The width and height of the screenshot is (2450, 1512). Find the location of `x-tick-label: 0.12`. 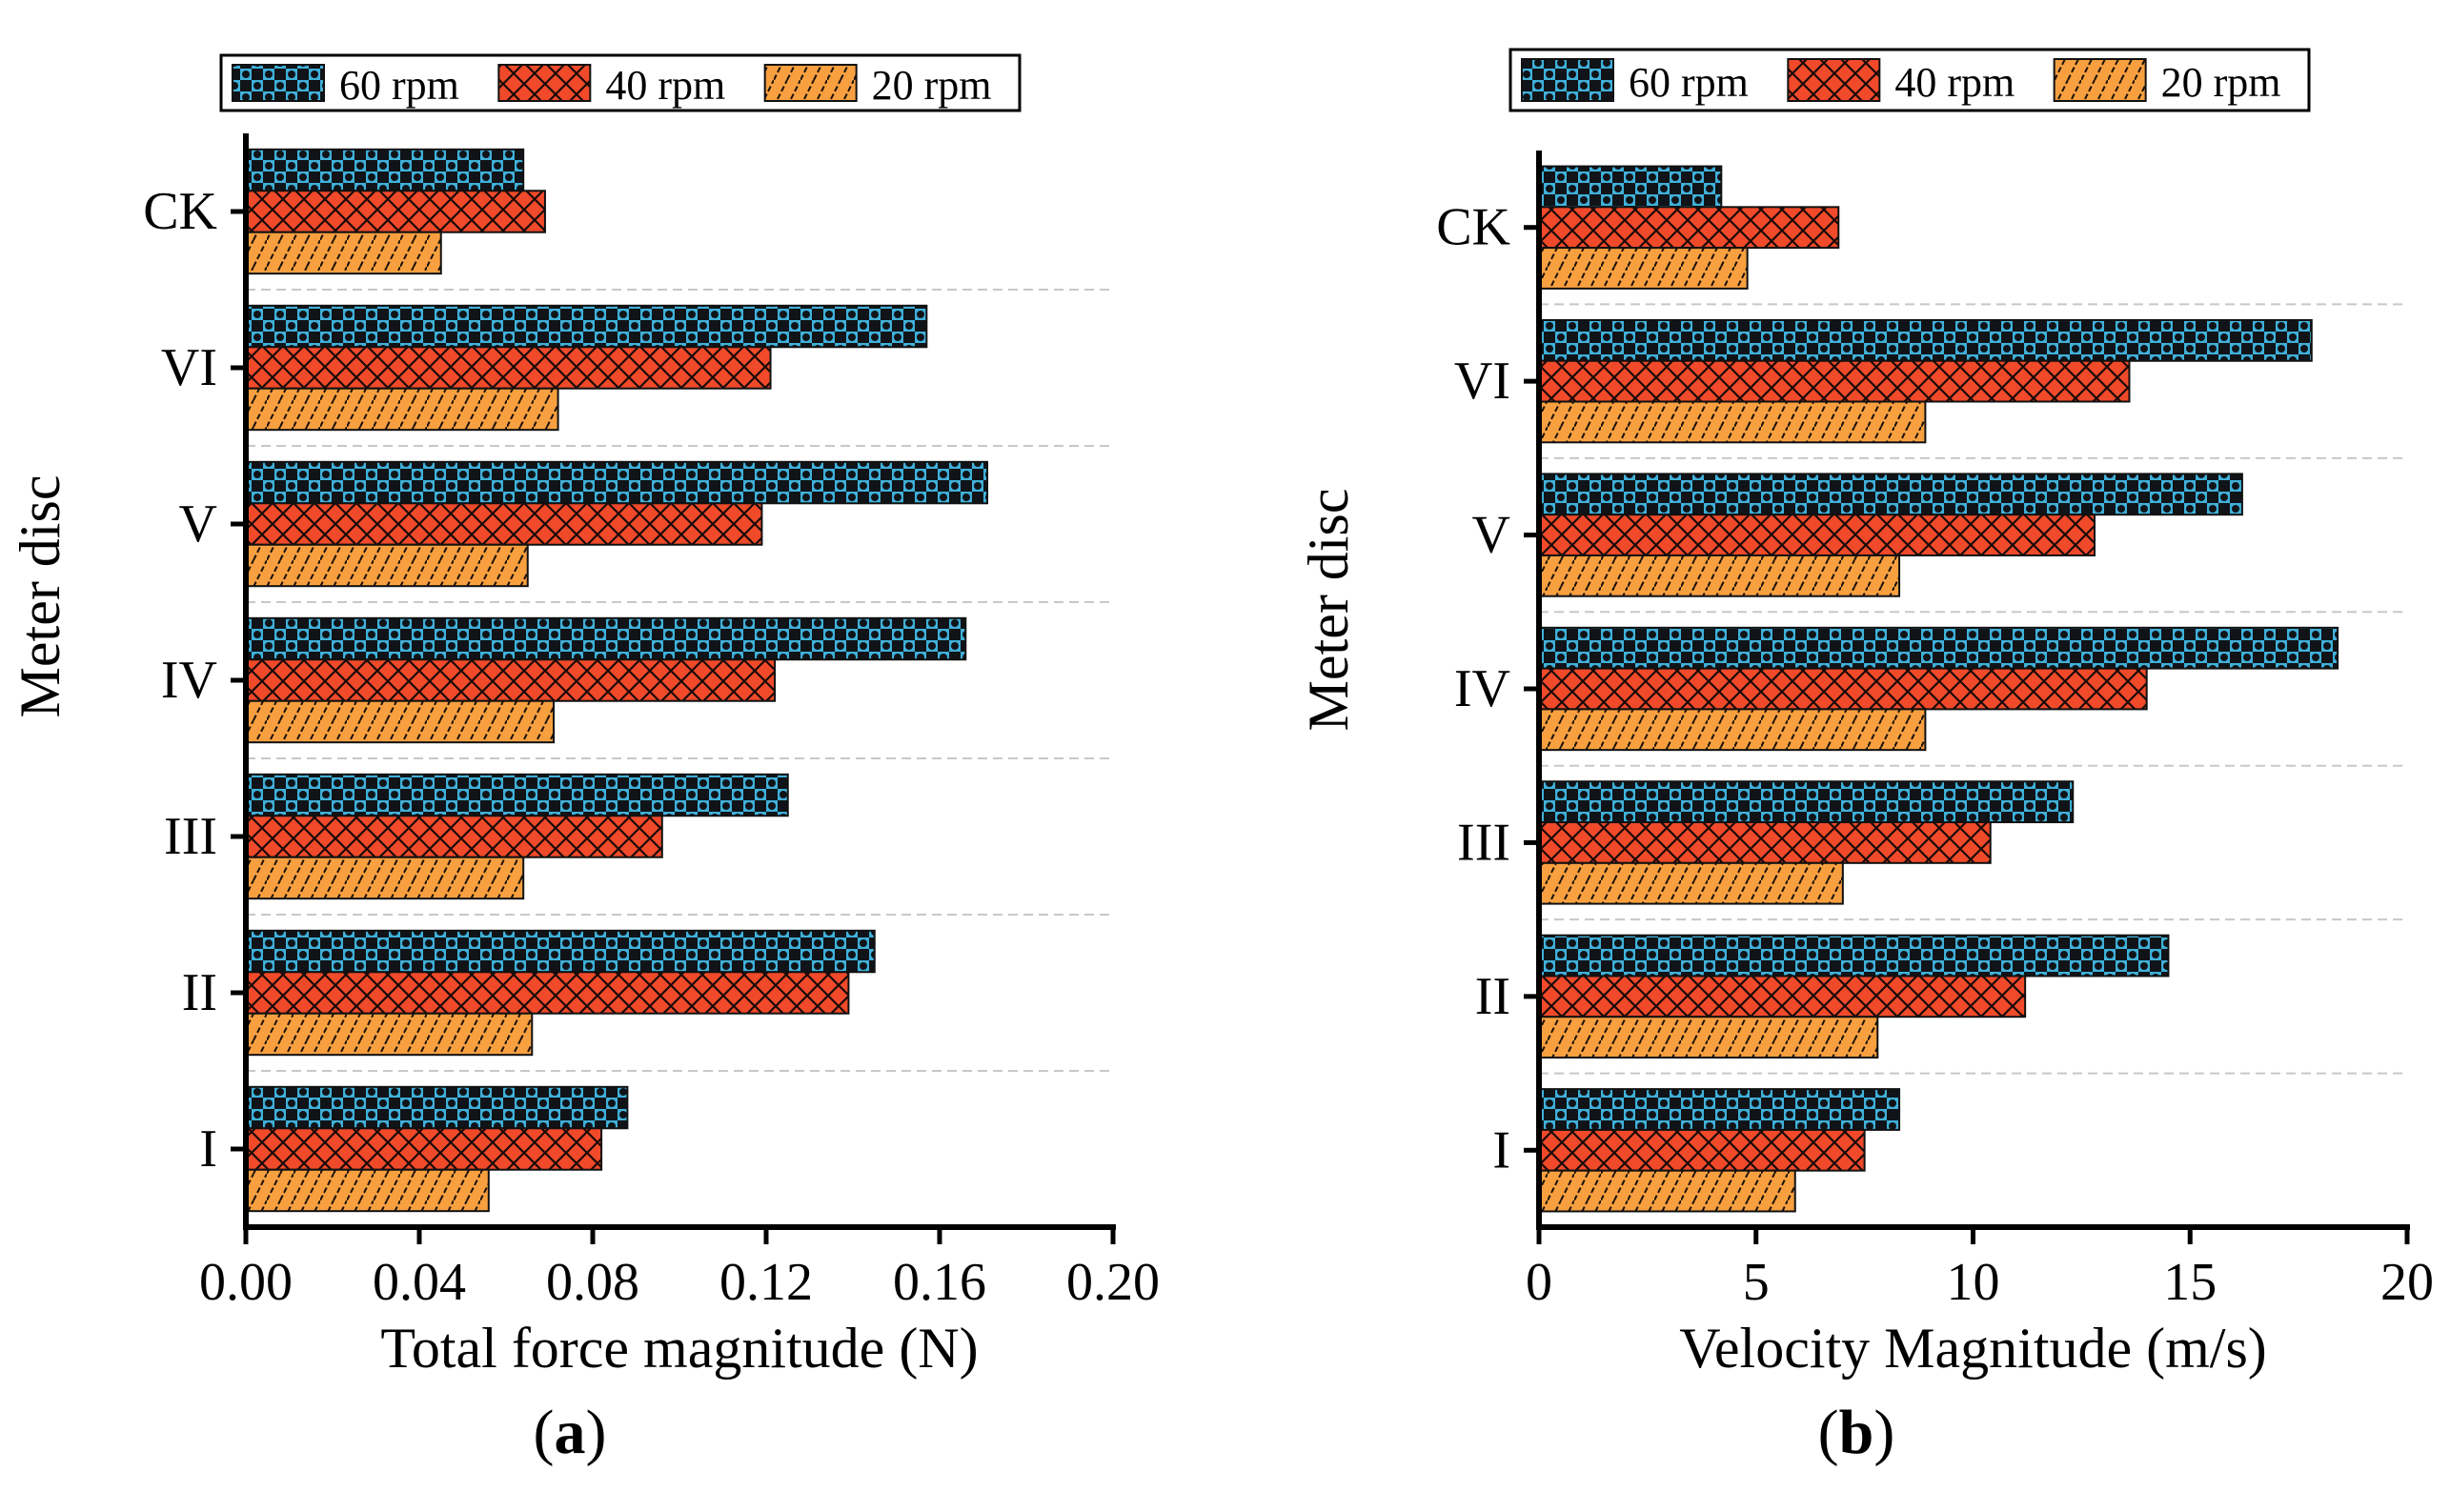

x-tick-label: 0.12 is located at coordinates (766, 1283).